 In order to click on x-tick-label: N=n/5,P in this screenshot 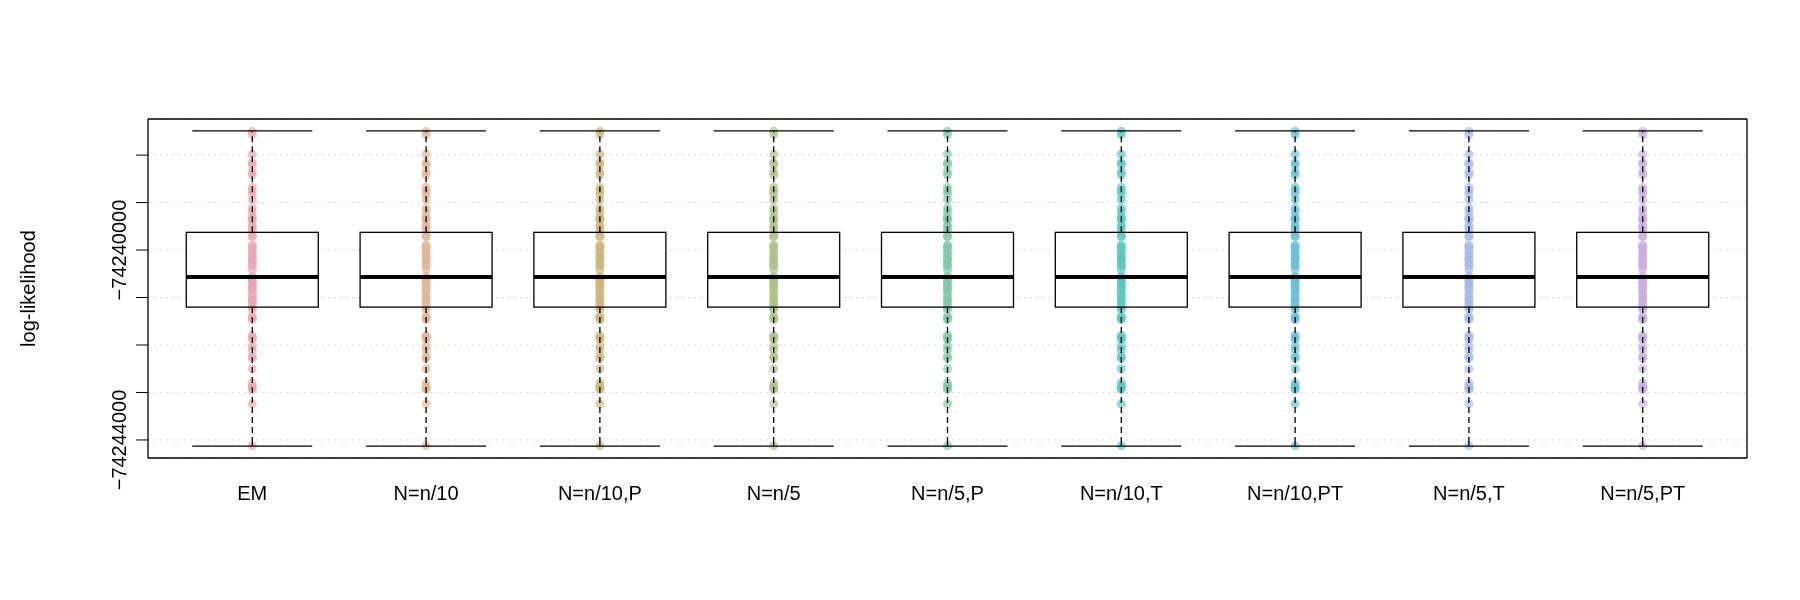, I will do `click(947, 493)`.